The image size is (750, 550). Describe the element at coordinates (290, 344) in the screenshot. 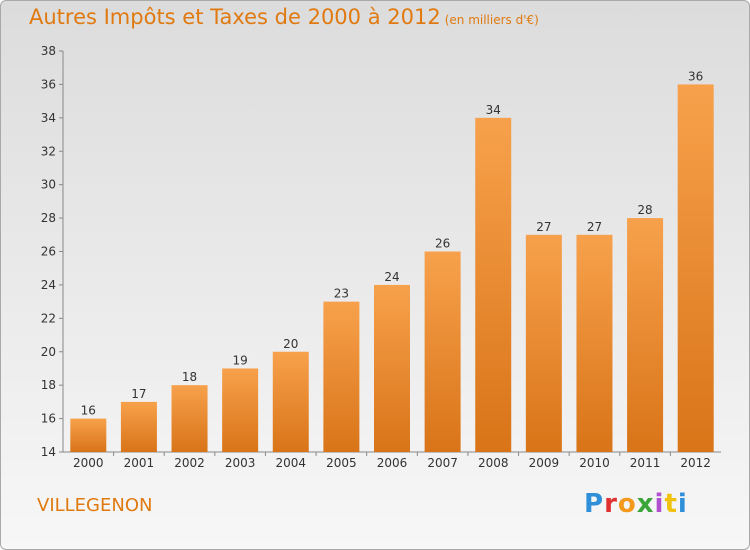

I see `bar-value-label: 20` at that location.